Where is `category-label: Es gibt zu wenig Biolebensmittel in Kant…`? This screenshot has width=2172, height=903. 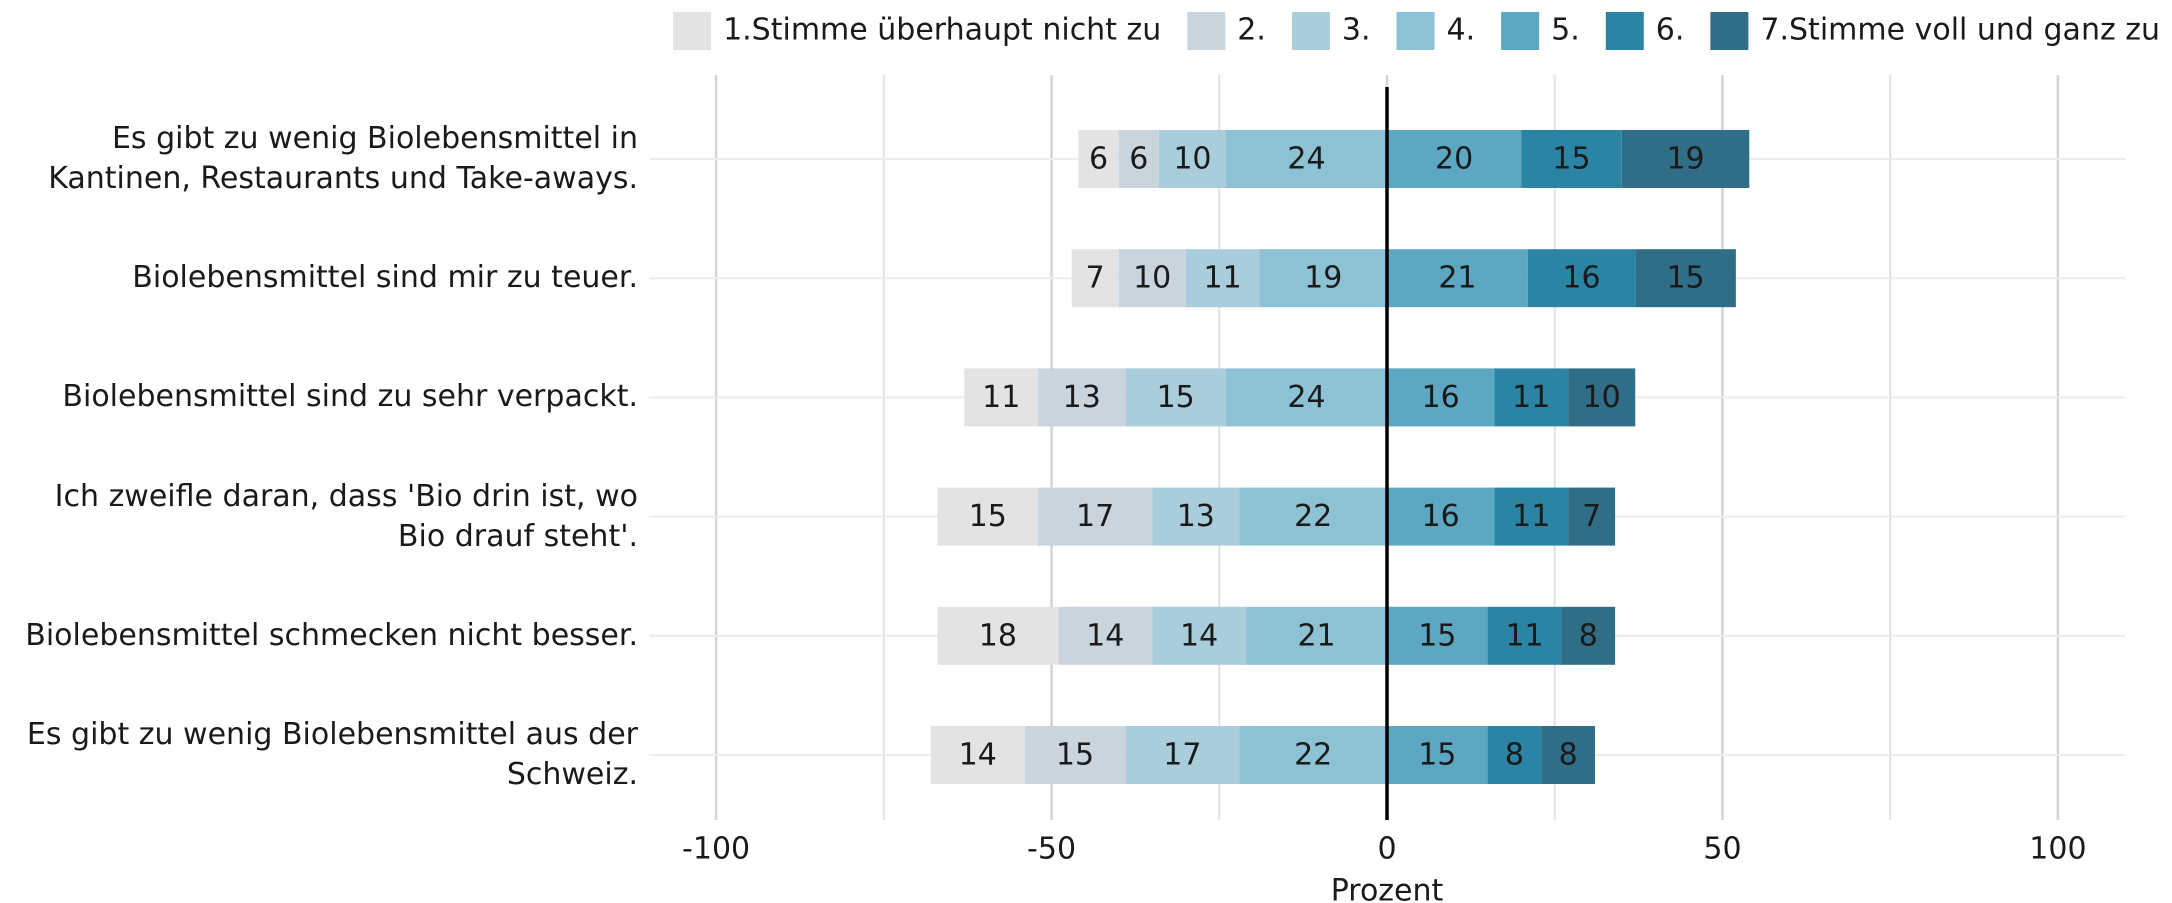 category-label: Es gibt zu wenig Biolebensmittel in Kant… is located at coordinates (343, 158).